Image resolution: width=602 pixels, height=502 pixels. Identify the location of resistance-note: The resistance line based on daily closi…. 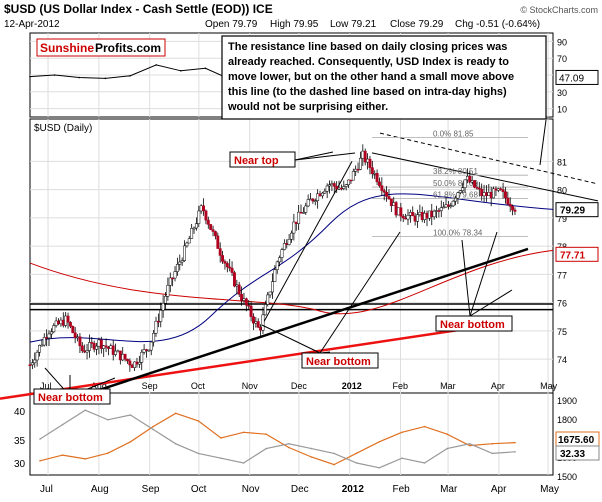
(384, 77).